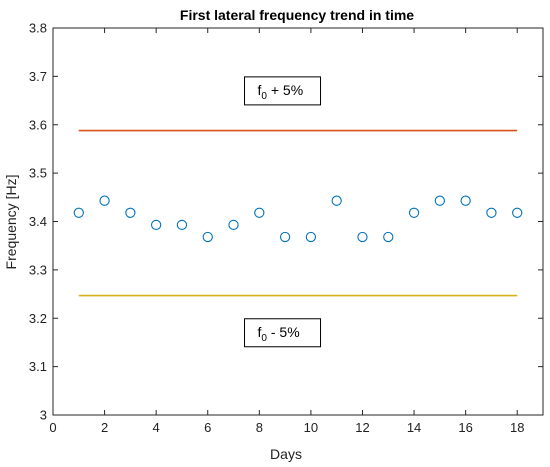  What do you see at coordinates (38, 221) in the screenshot?
I see `y-tick-label: 3.4` at bounding box center [38, 221].